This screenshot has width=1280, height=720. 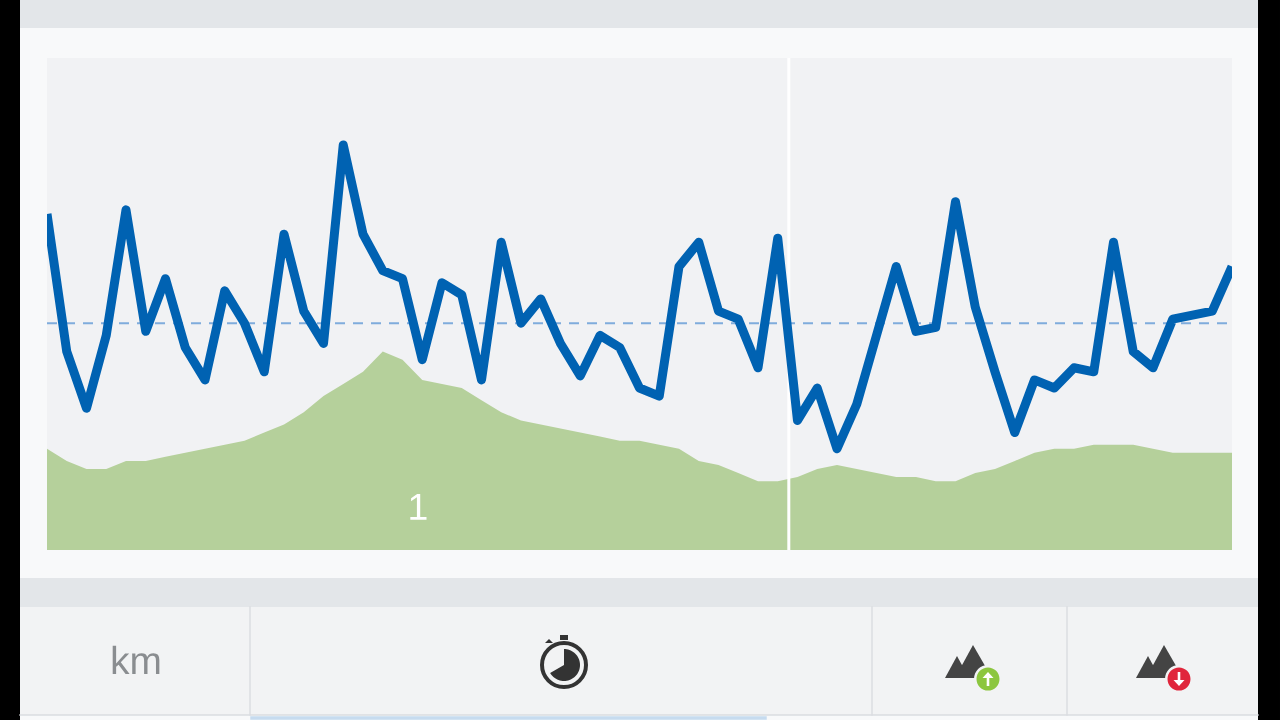 I want to click on annotation: 1, so click(x=418, y=507).